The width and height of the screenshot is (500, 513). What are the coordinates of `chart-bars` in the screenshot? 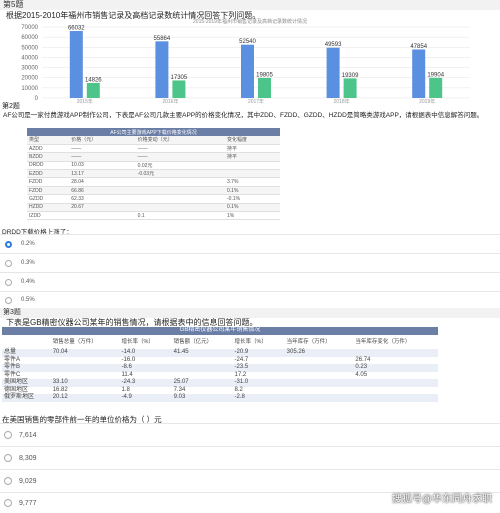 It's located at (256, 64).